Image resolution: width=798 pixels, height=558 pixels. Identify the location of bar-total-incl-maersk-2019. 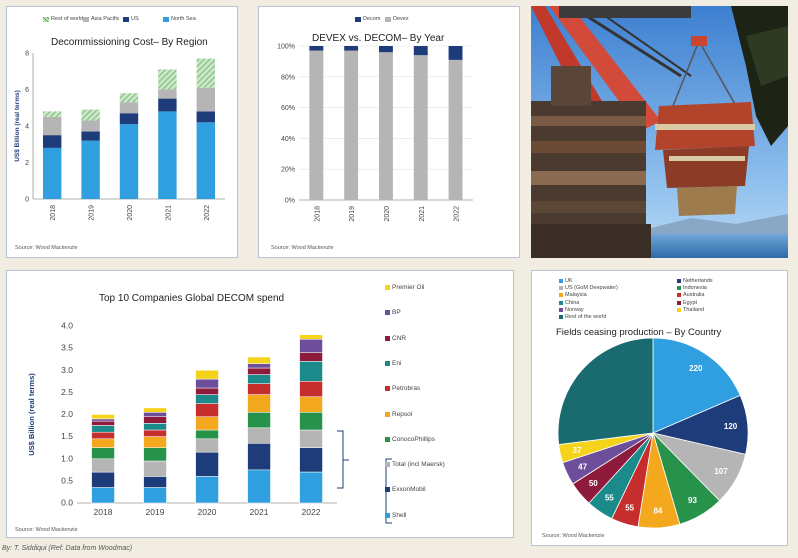
(155, 468).